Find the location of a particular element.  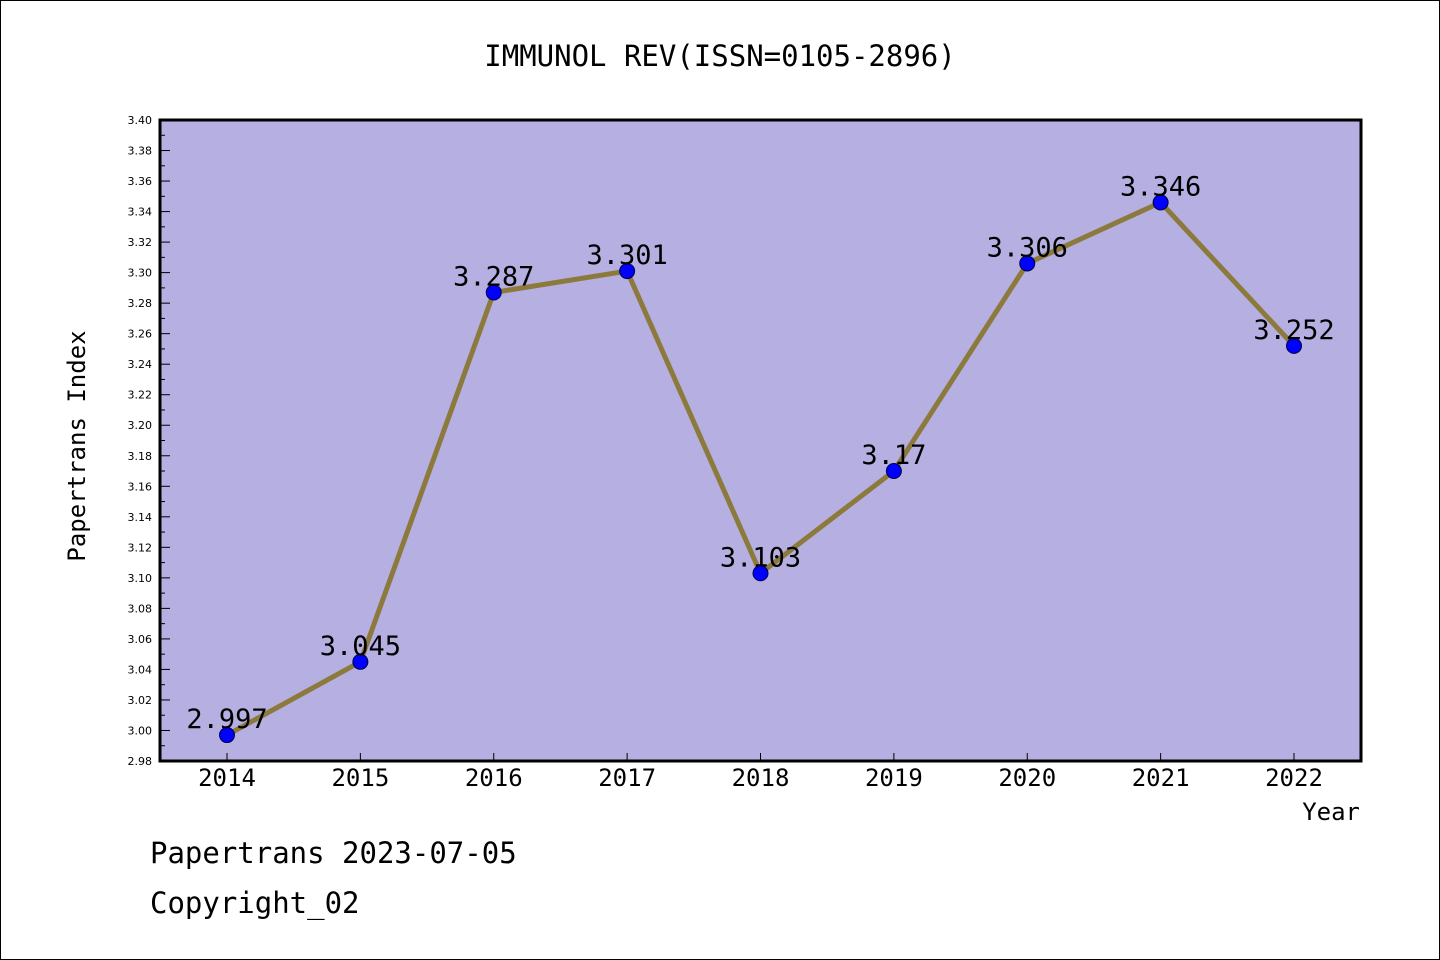

y-tick-label: 3.04 is located at coordinates (140, 669).